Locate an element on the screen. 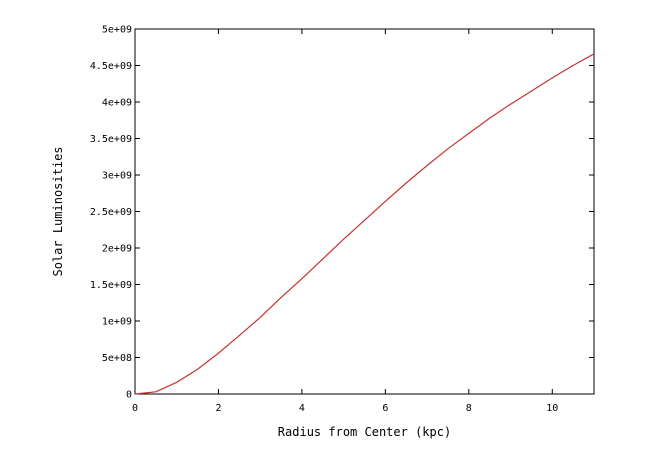 This screenshot has width=661, height=457. x-tick-label: 6 is located at coordinates (385, 408).